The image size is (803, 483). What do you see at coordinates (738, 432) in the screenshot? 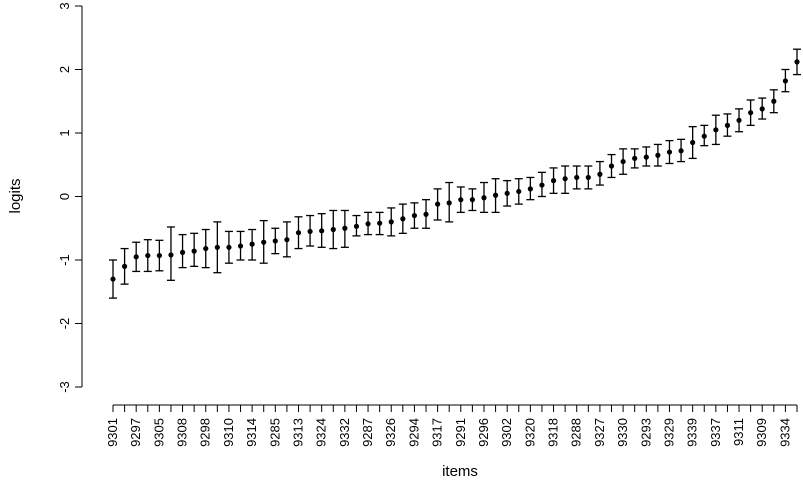
I see `x-tick-label: 9311` at bounding box center [738, 432].